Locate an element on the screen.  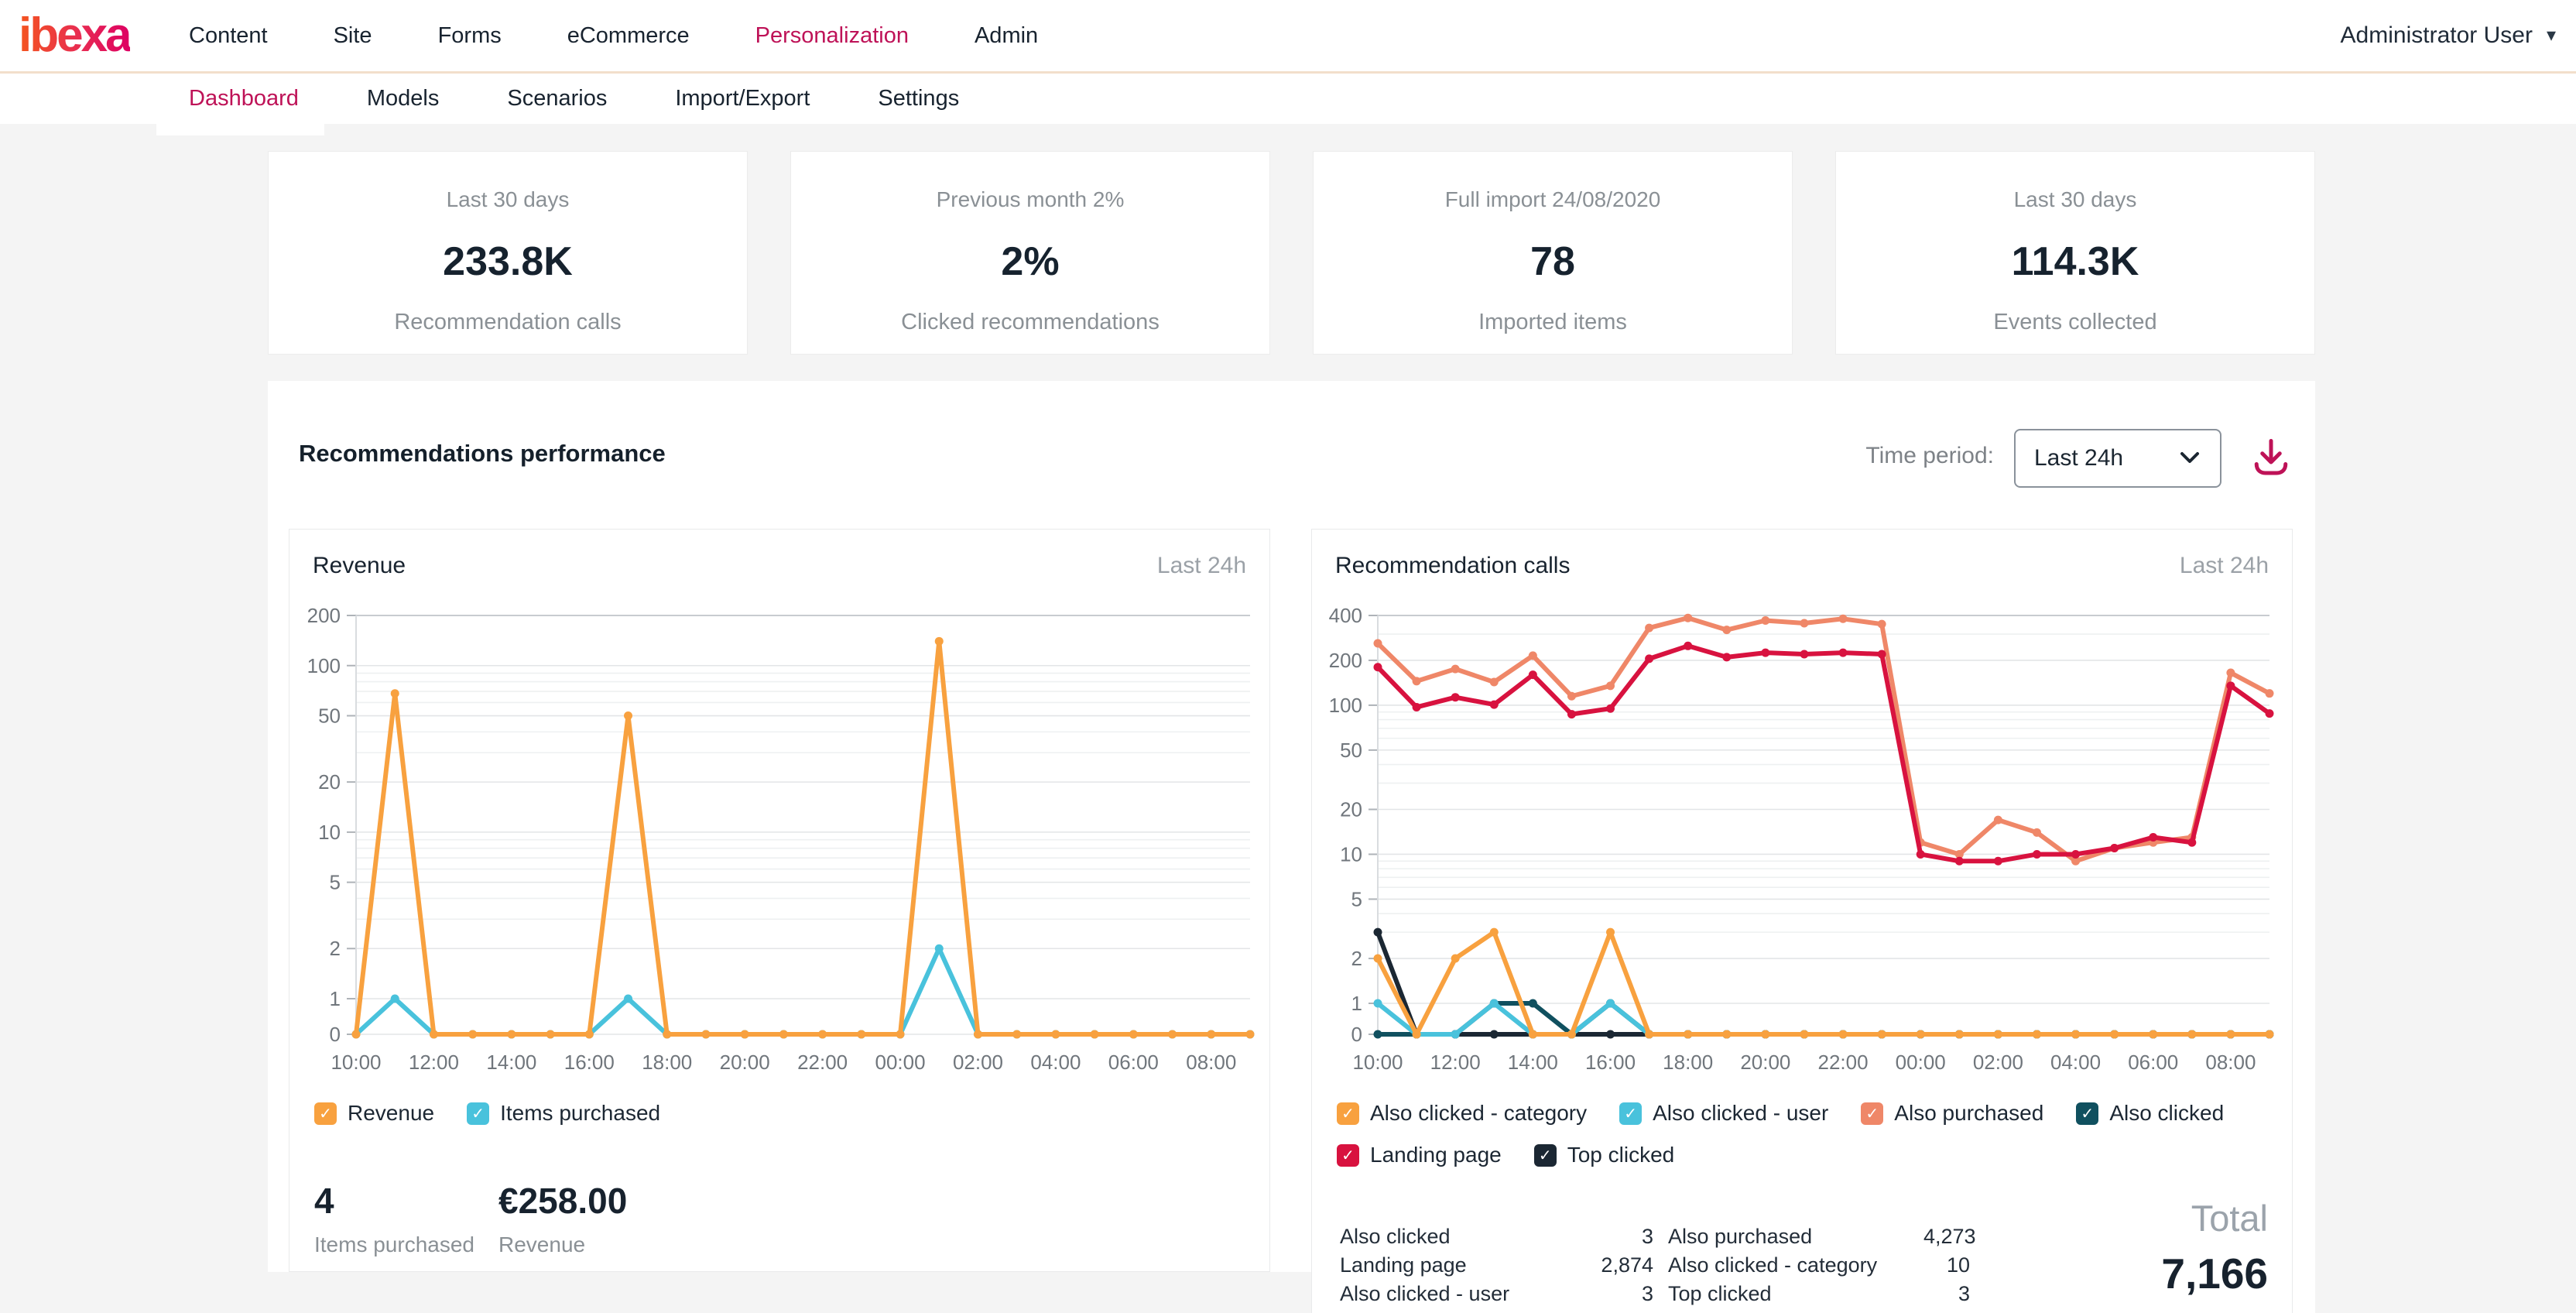
chevron-down-icon: ▾ is located at coordinates (2551, 35).